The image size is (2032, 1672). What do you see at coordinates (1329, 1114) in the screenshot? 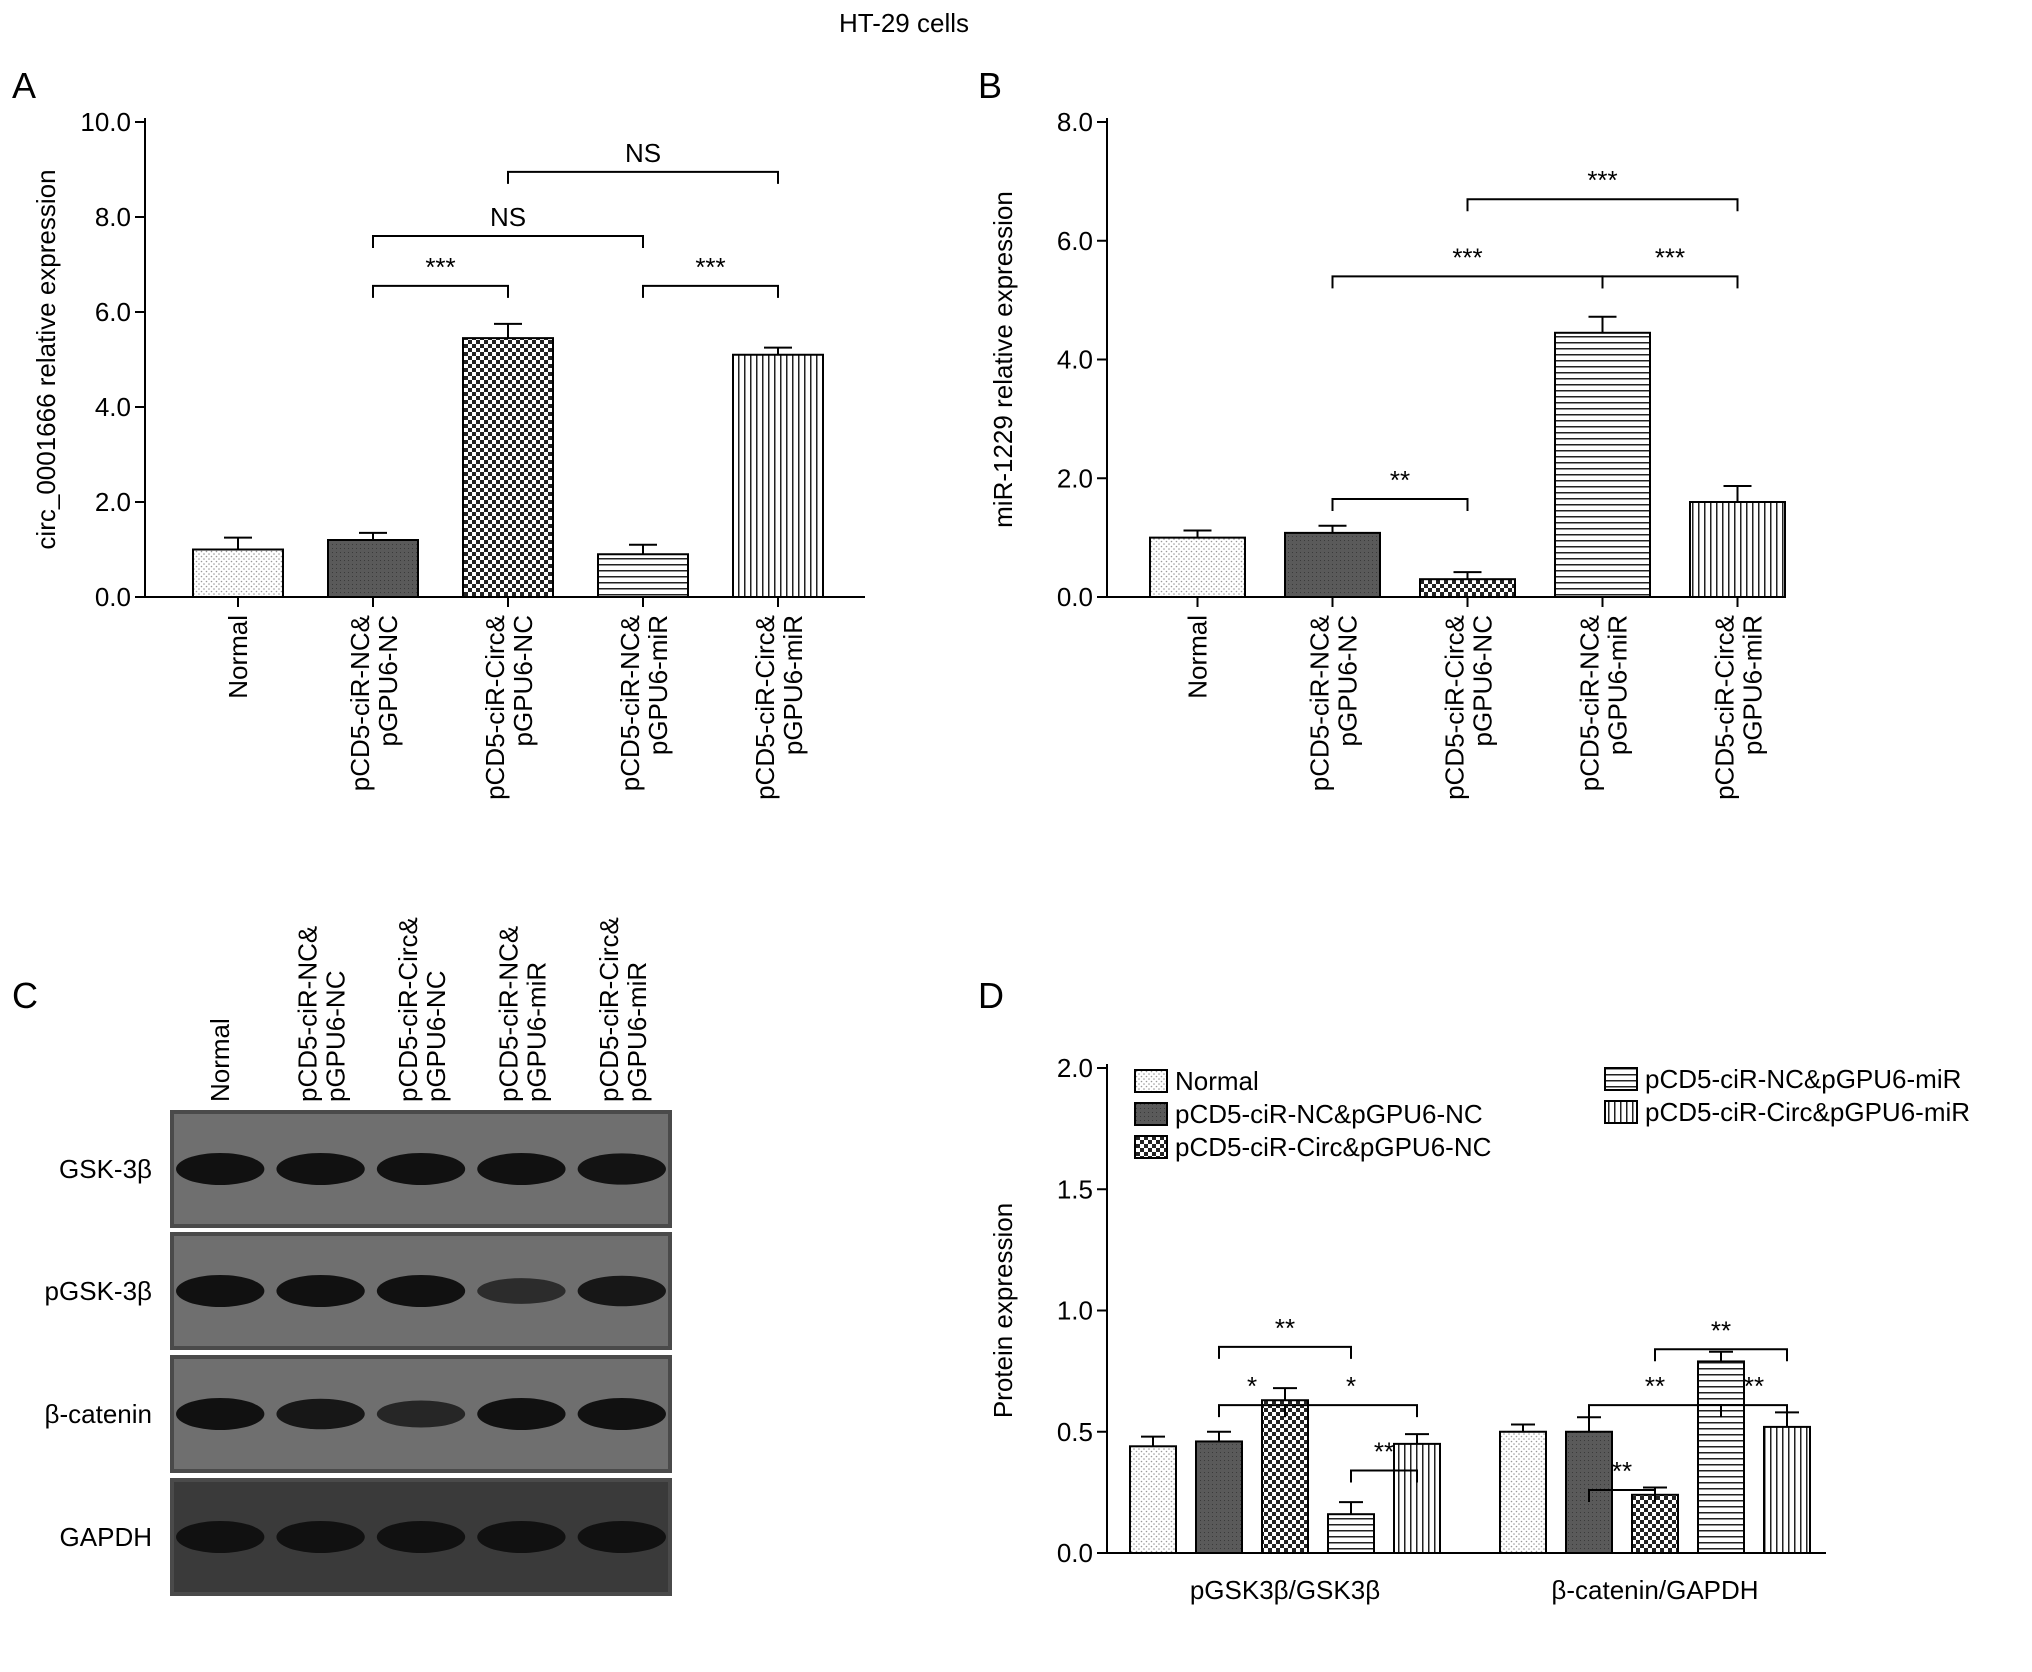
I see `legend-label: pCD5-ciR-NC&pGPU6-NC` at bounding box center [1329, 1114].